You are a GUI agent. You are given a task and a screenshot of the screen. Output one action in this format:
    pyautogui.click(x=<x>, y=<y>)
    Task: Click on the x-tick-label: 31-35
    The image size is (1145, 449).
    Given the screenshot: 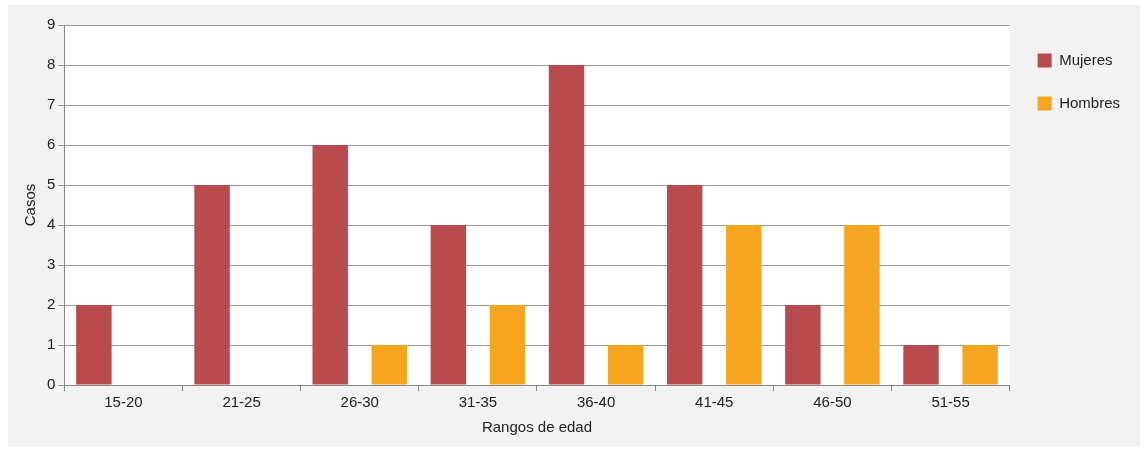 What is the action you would take?
    pyautogui.click(x=478, y=402)
    